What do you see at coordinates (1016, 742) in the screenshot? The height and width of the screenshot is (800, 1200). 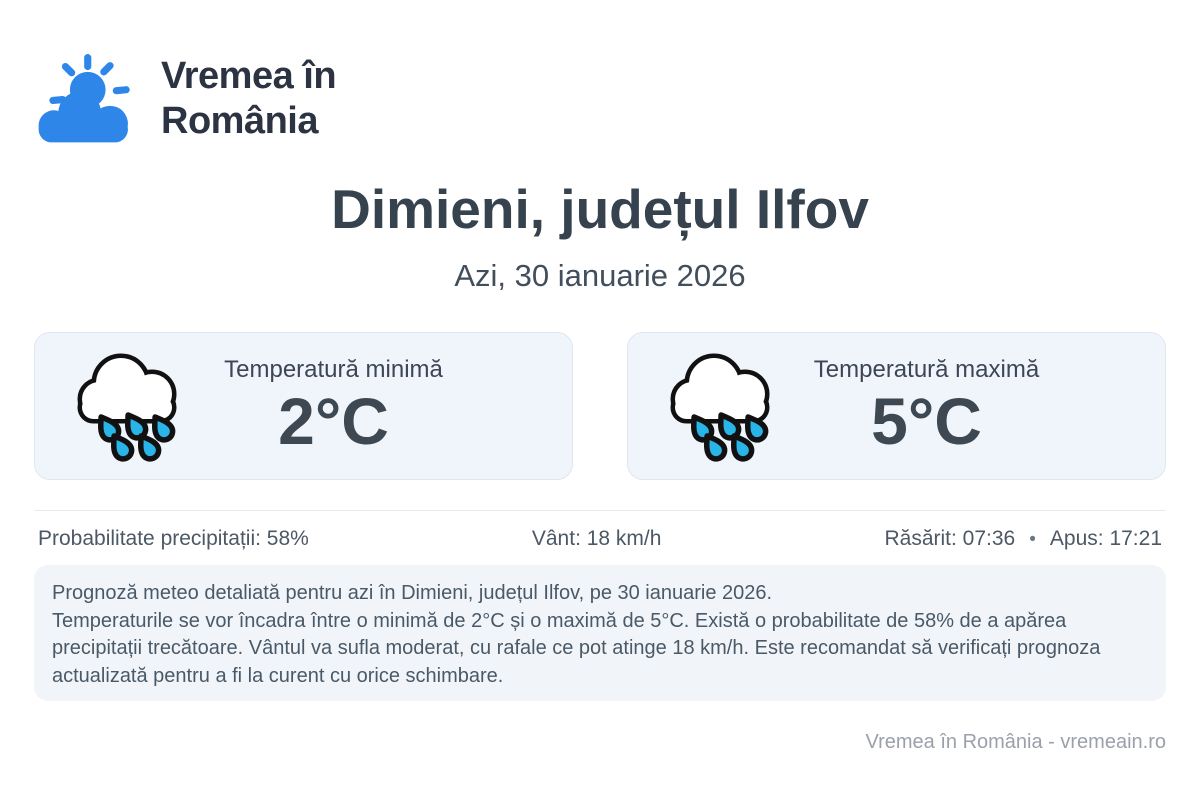 I see `footer-credit: Vremea în România - vremeain.ro` at bounding box center [1016, 742].